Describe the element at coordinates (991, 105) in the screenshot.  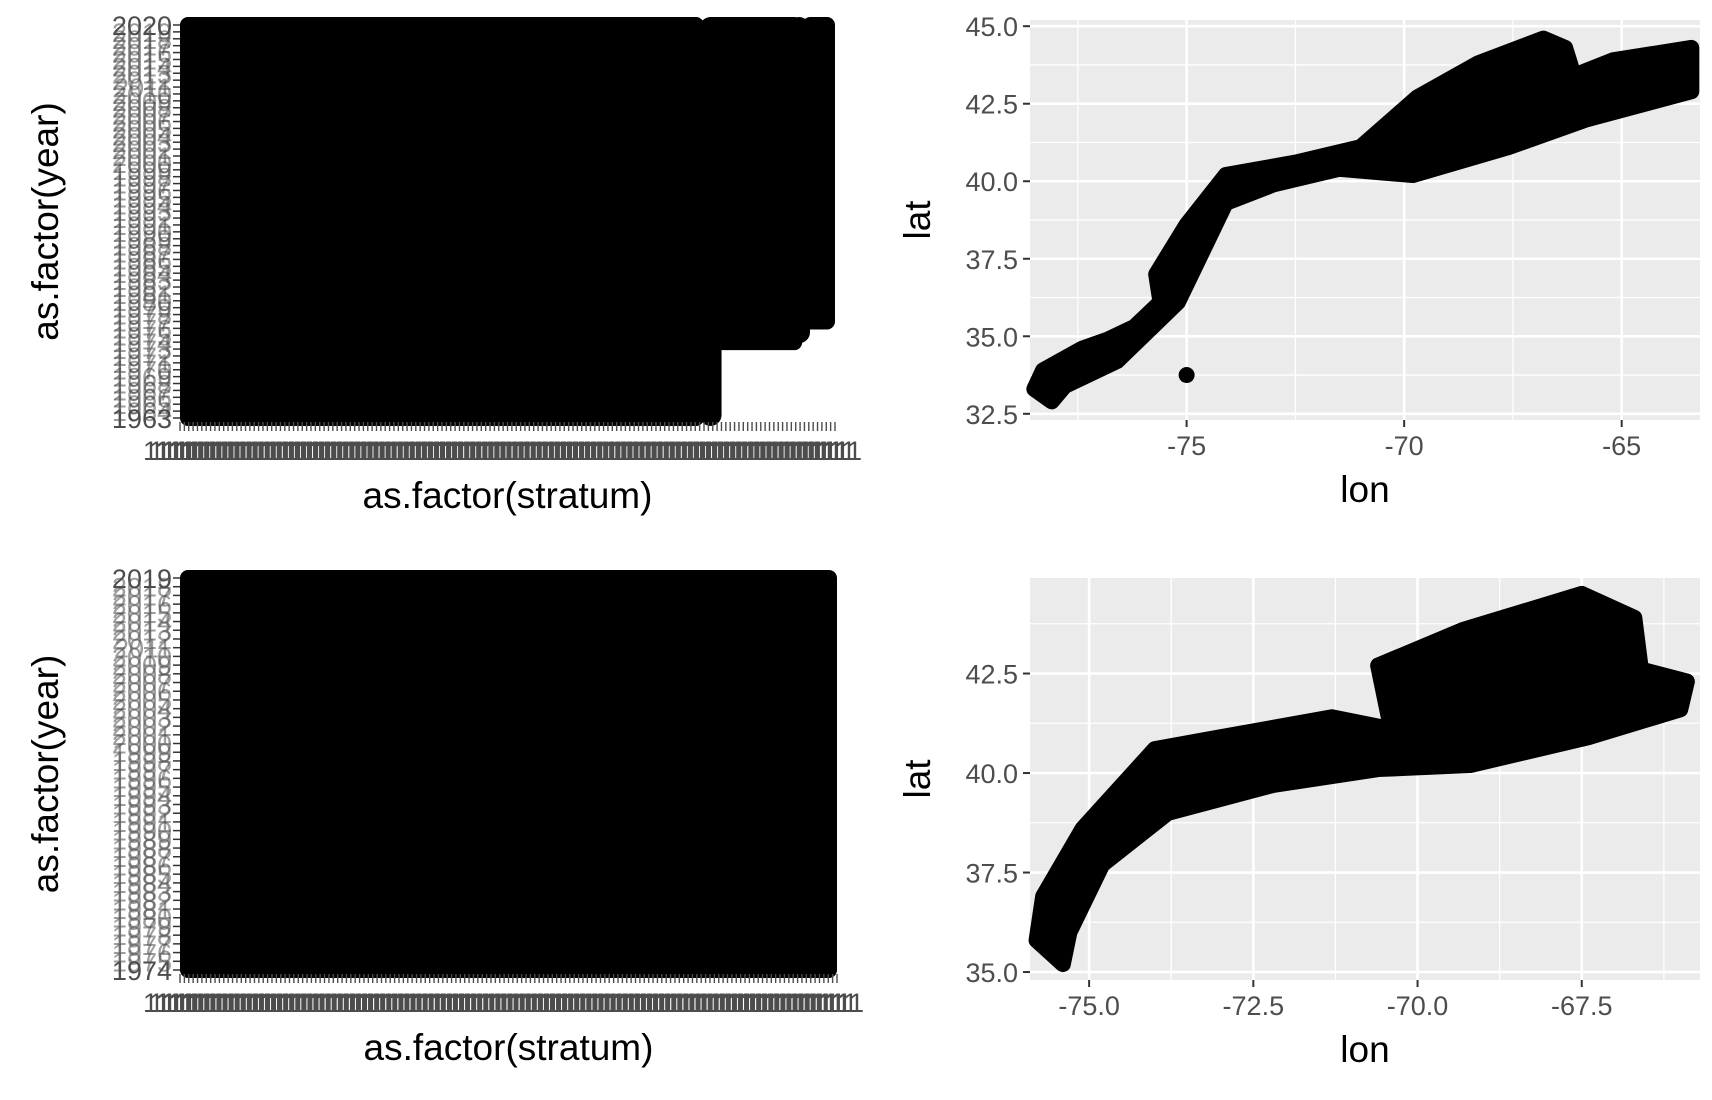
I see `y-tick-label: 42.5` at that location.